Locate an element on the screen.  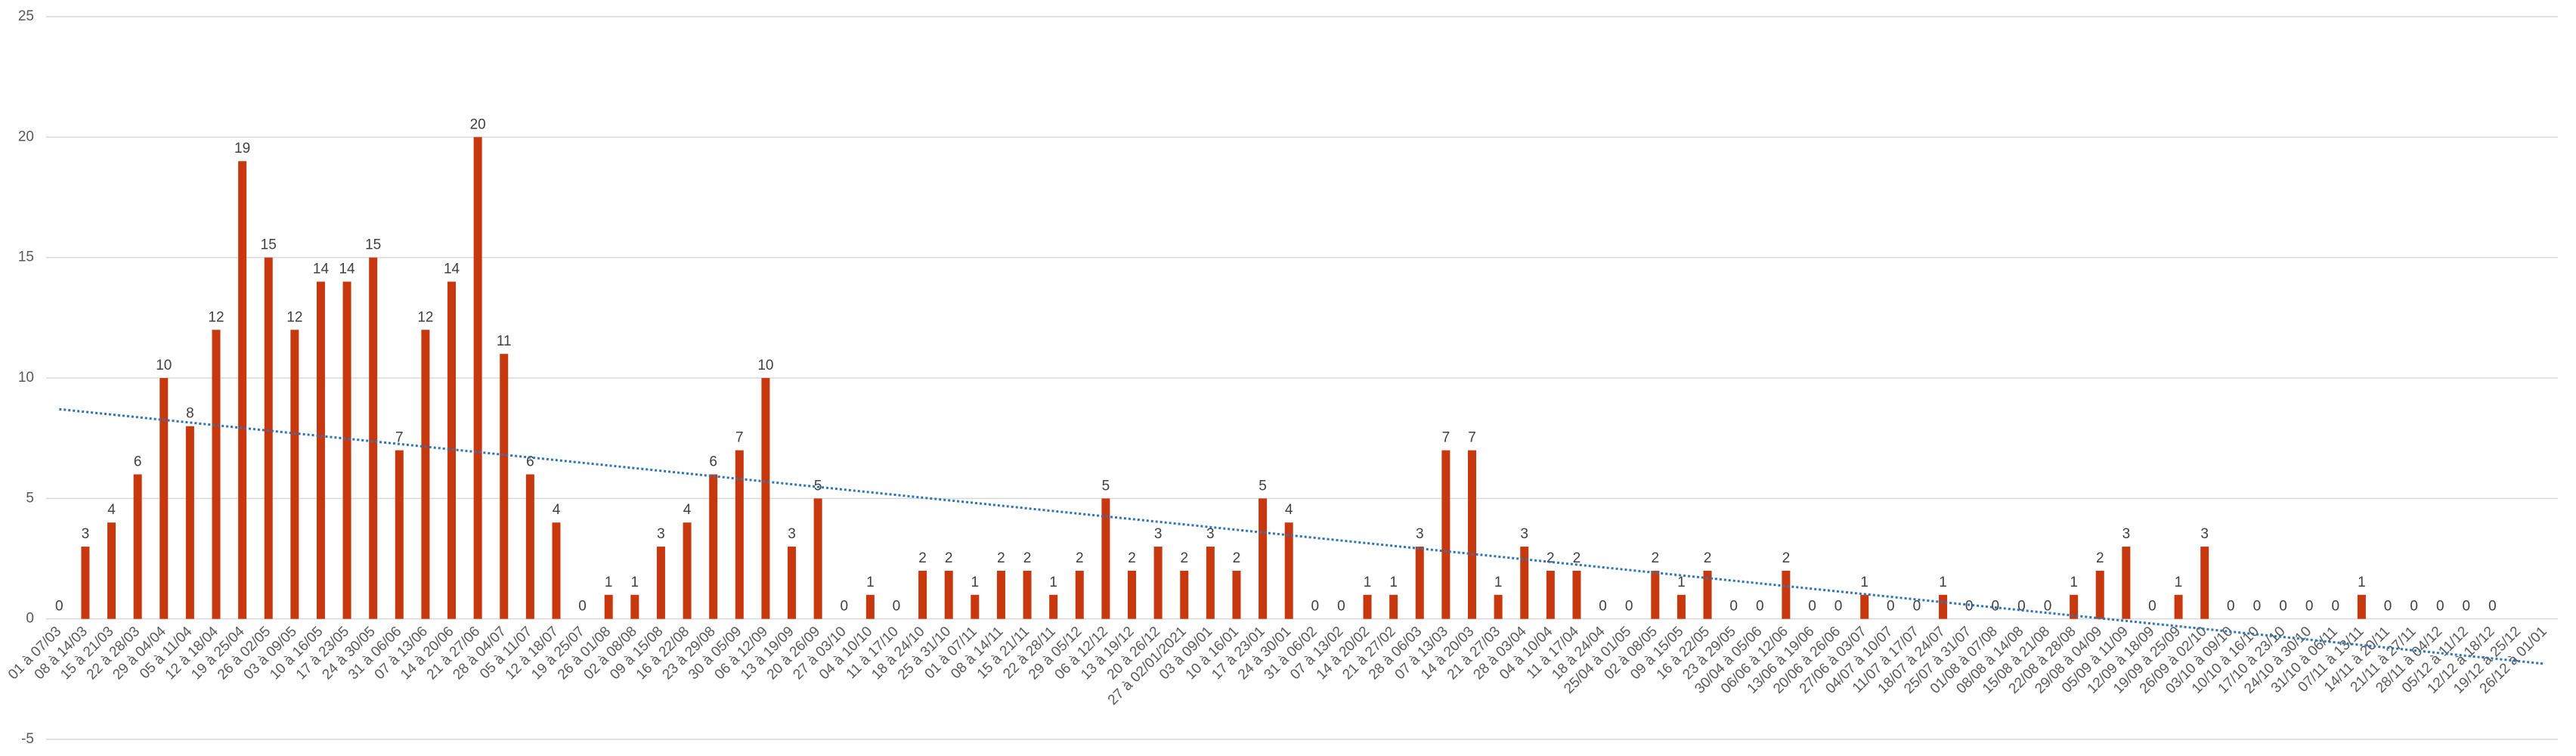
y-tick-label: 5 is located at coordinates (30, 498).